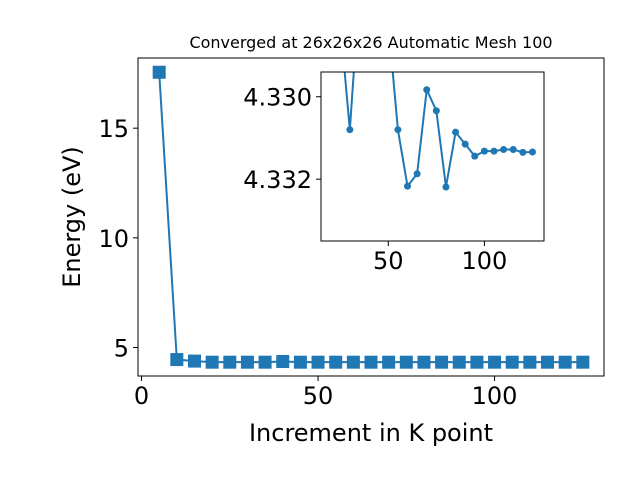 This screenshot has width=640, height=480. Describe the element at coordinates (318, 396) in the screenshot. I see `main-x-tick-label: 50` at that location.